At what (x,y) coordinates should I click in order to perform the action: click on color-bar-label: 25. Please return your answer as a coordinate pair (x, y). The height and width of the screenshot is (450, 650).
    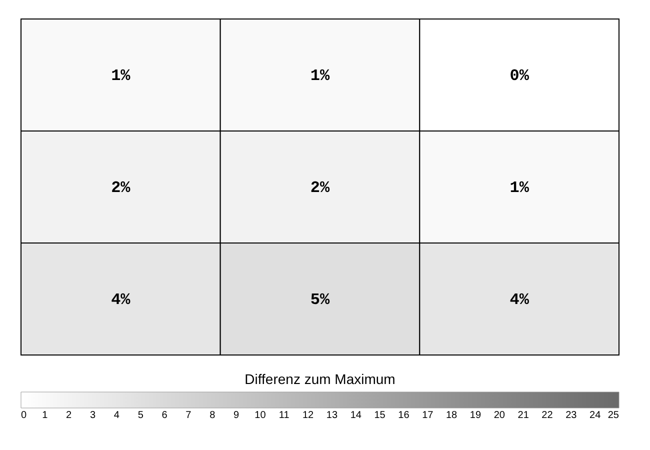
    Looking at the image, I should click on (614, 415).